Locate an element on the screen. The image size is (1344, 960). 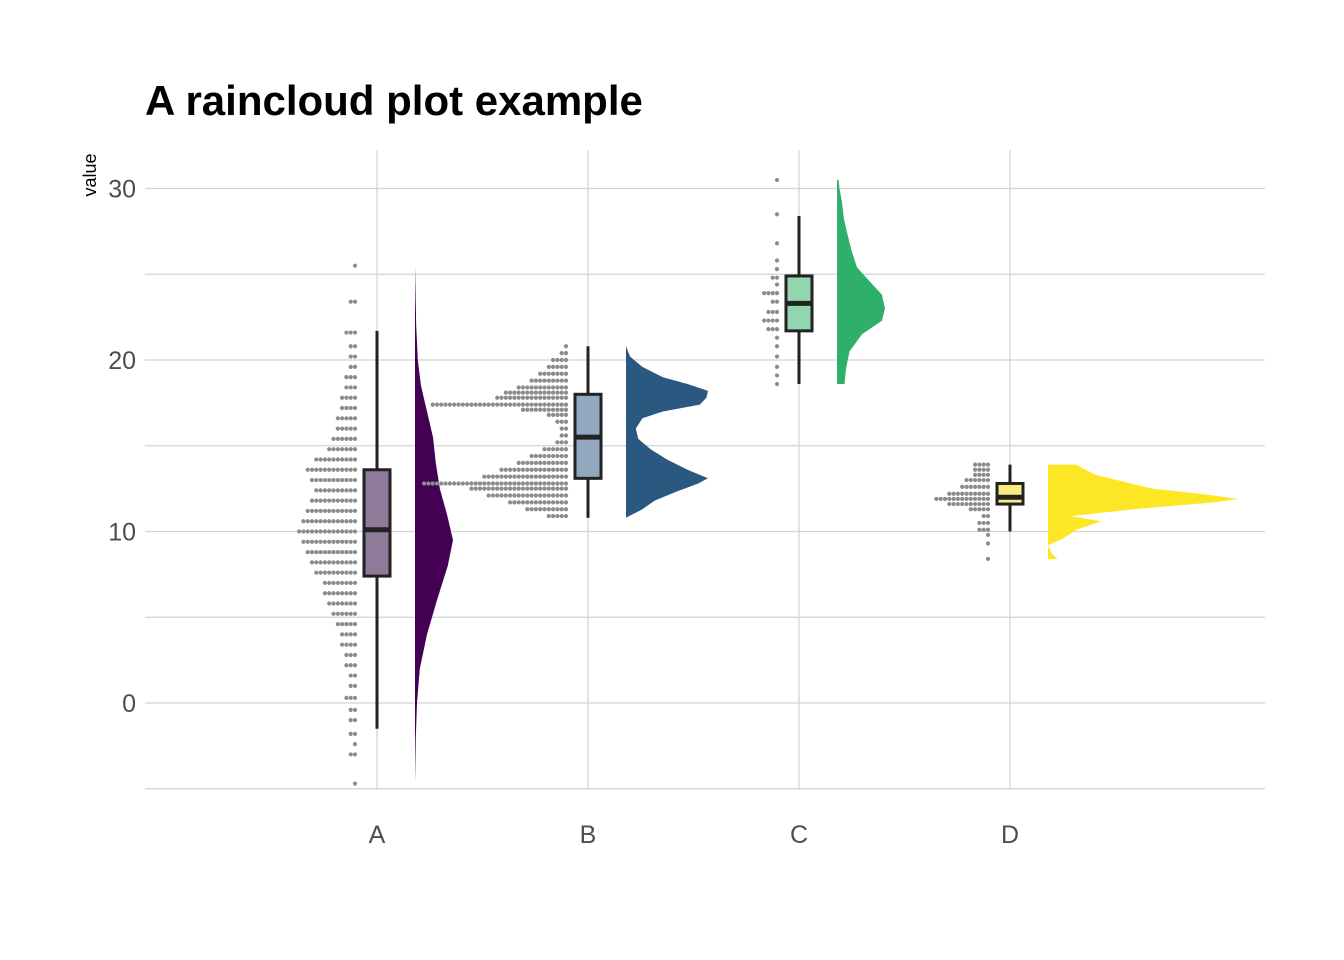
cloud-A is located at coordinates (434, 524).